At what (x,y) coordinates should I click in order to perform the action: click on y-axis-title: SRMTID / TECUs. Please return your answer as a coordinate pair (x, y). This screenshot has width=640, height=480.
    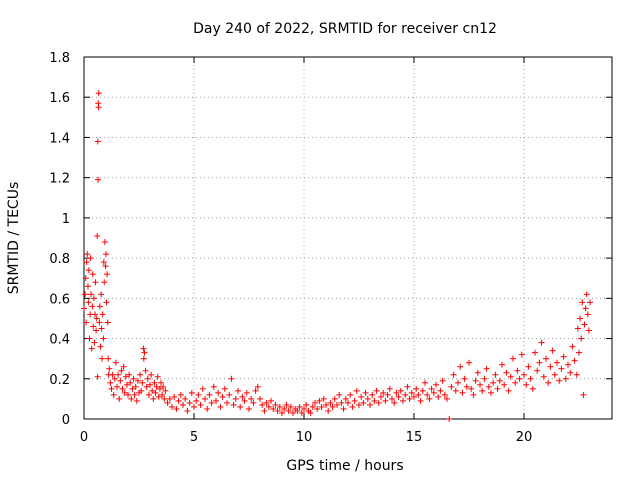
    Looking at the image, I should click on (14, 238).